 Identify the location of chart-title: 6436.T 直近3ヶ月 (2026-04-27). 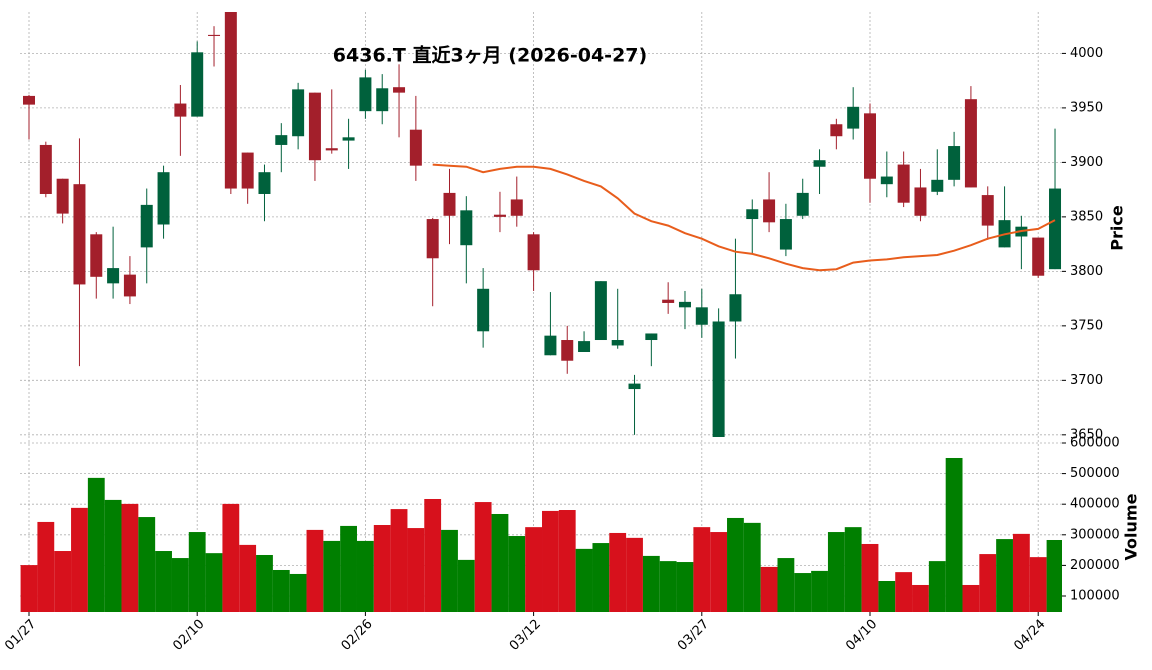
(490, 55).